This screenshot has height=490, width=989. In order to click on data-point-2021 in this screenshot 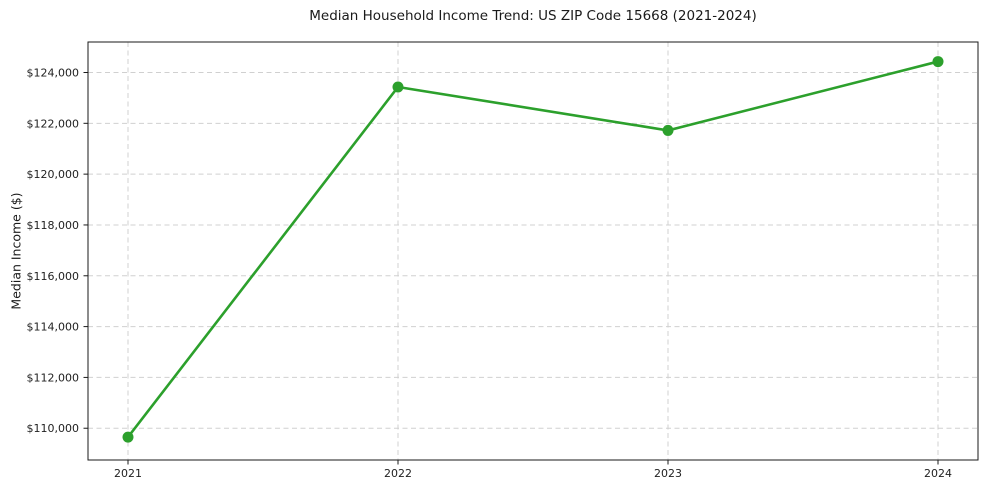, I will do `click(128, 437)`.